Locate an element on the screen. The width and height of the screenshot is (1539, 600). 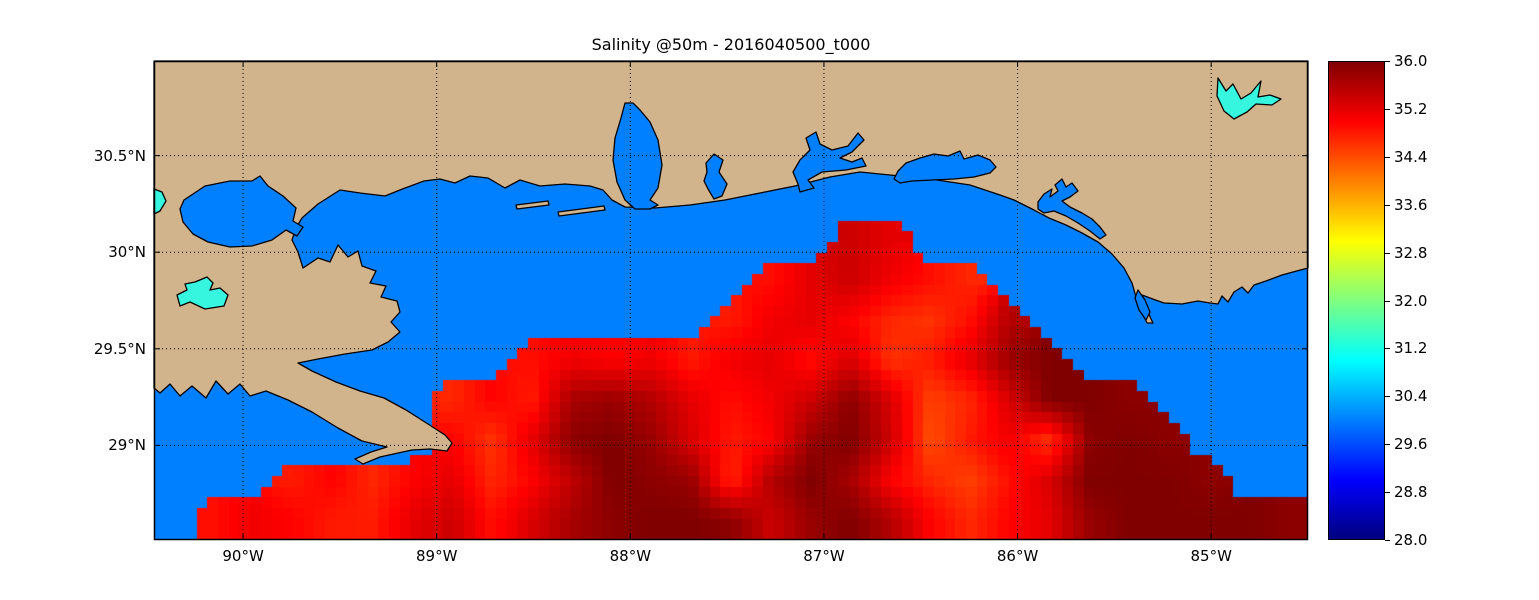
lake-pontchartrain is located at coordinates (241, 211).